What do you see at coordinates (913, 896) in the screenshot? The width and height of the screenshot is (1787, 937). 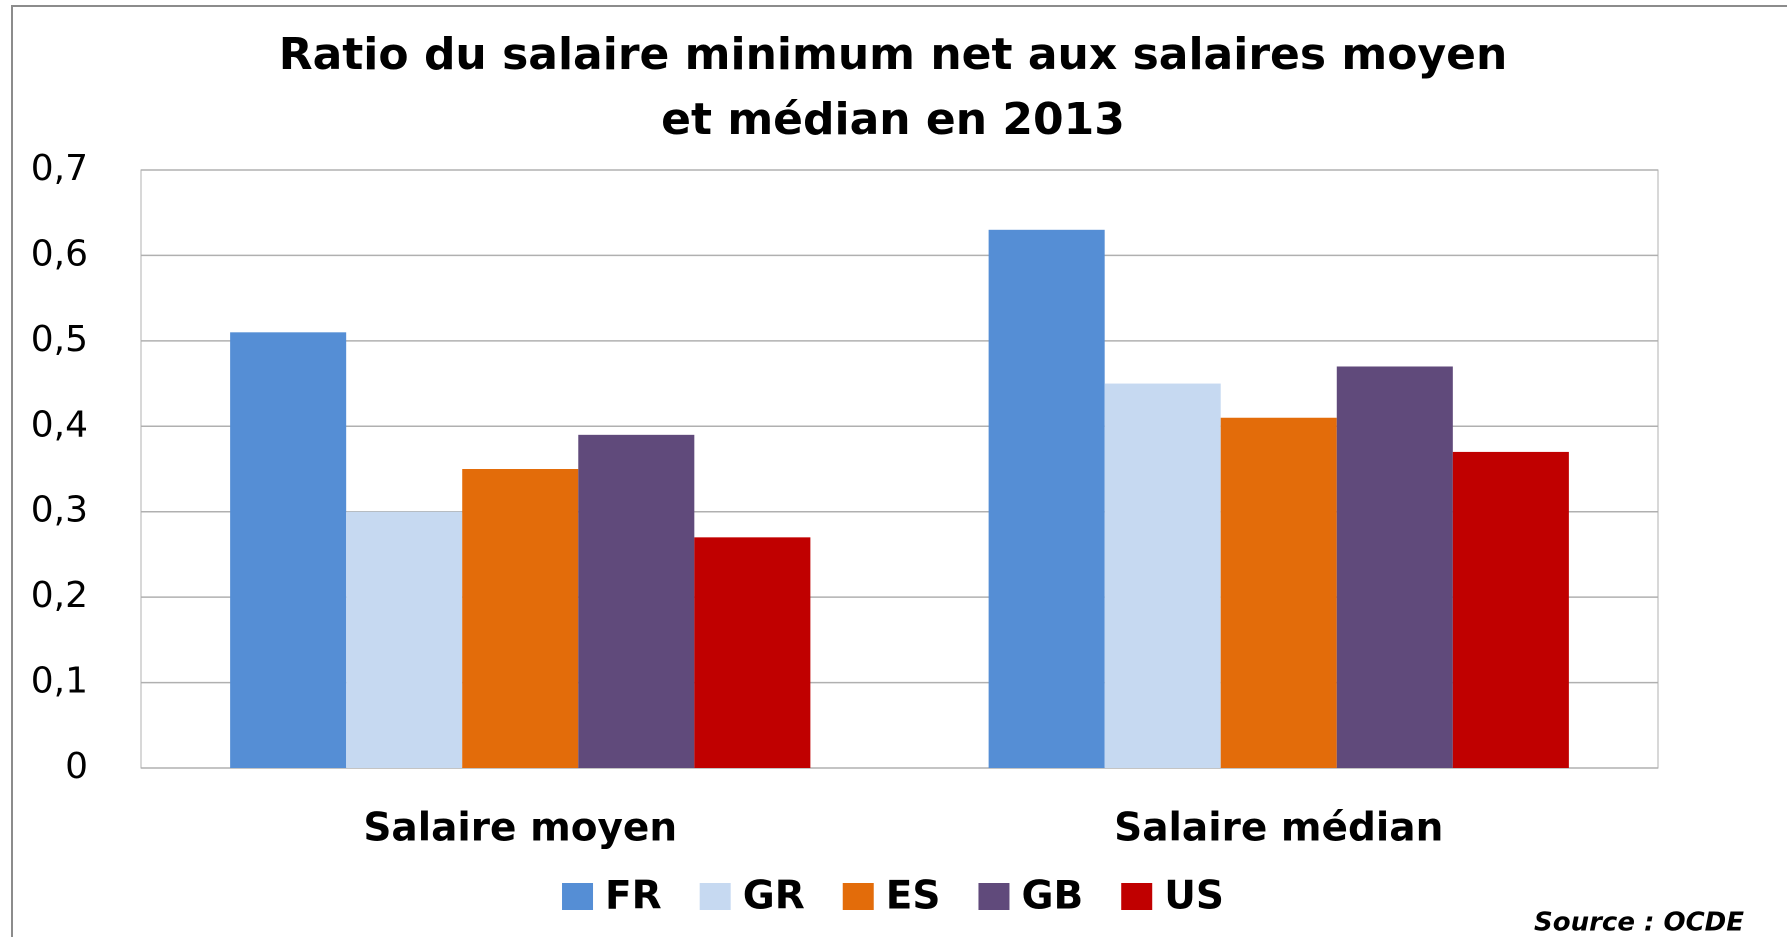 I see `legend-label: ES` at bounding box center [913, 896].